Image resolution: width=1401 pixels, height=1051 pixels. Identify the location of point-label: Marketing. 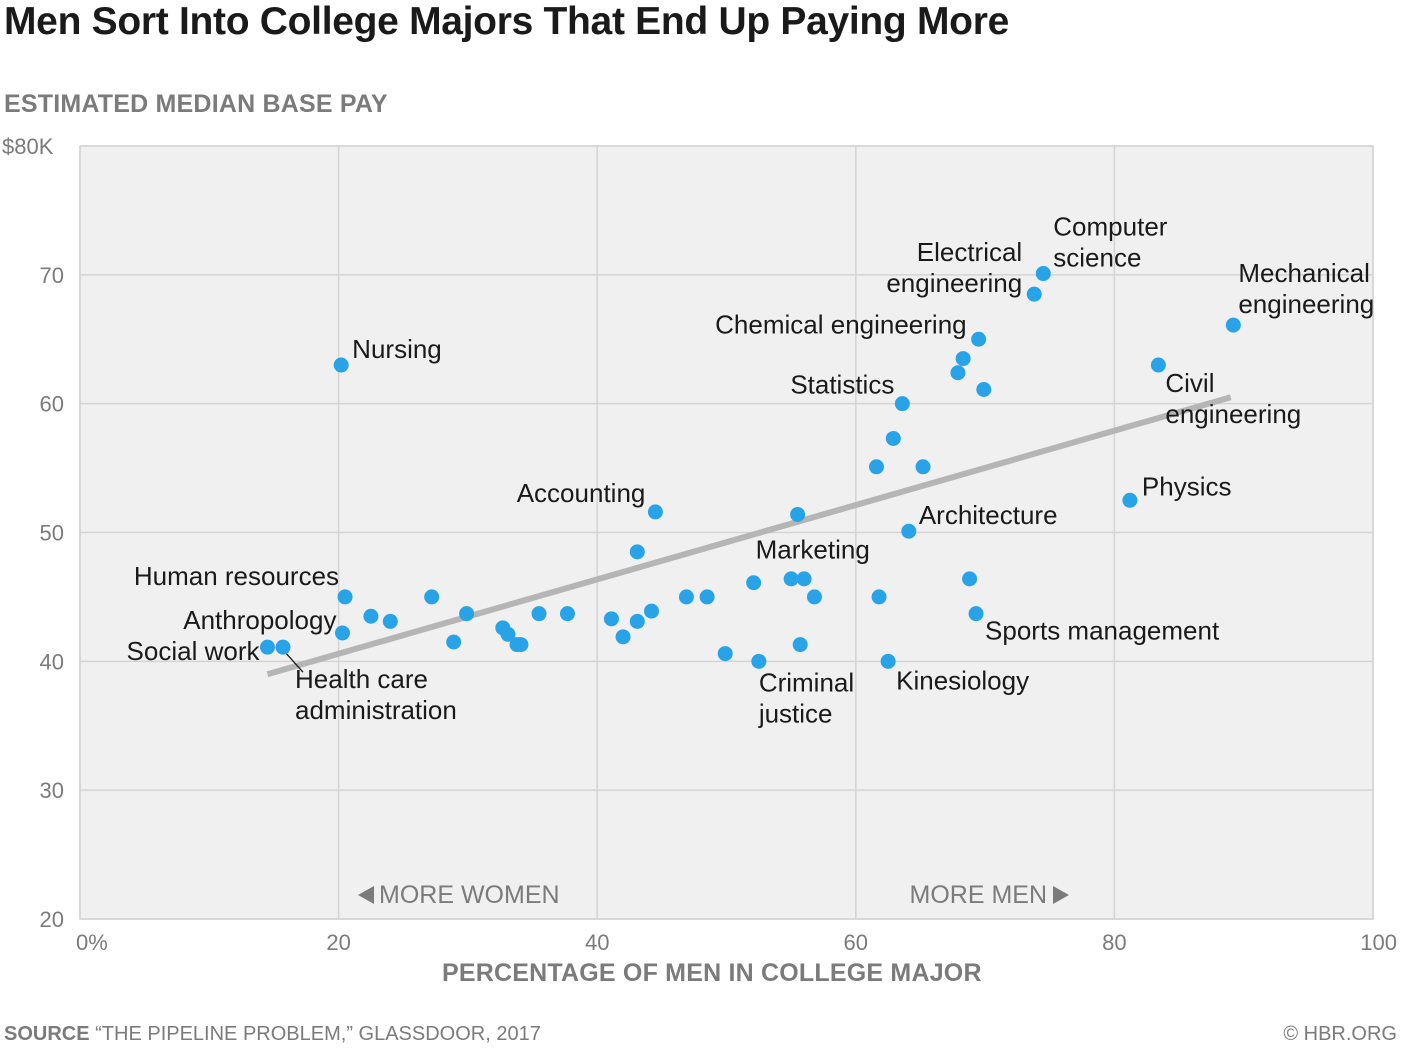
(813, 550).